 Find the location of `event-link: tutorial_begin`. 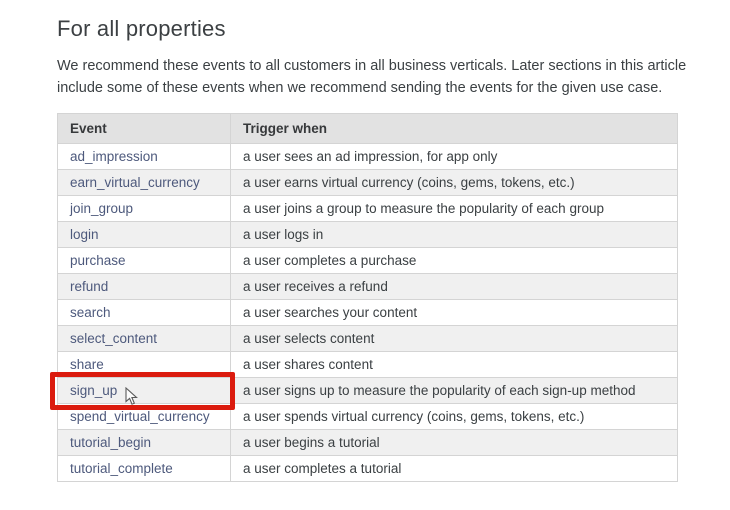

event-link: tutorial_begin is located at coordinates (111, 442).